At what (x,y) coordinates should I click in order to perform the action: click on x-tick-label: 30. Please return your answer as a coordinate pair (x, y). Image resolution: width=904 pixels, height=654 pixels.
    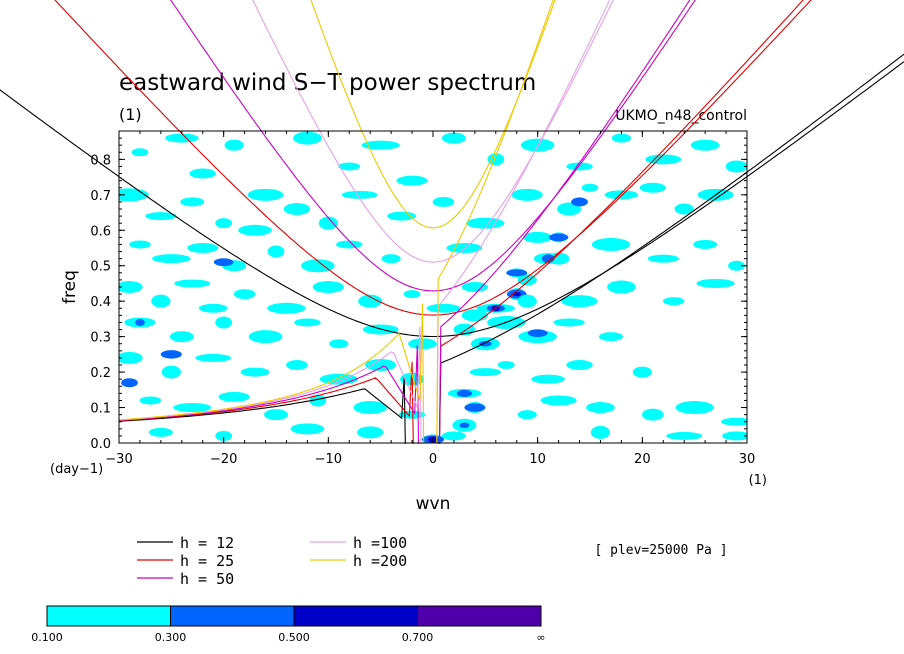
    Looking at the image, I should click on (747, 459).